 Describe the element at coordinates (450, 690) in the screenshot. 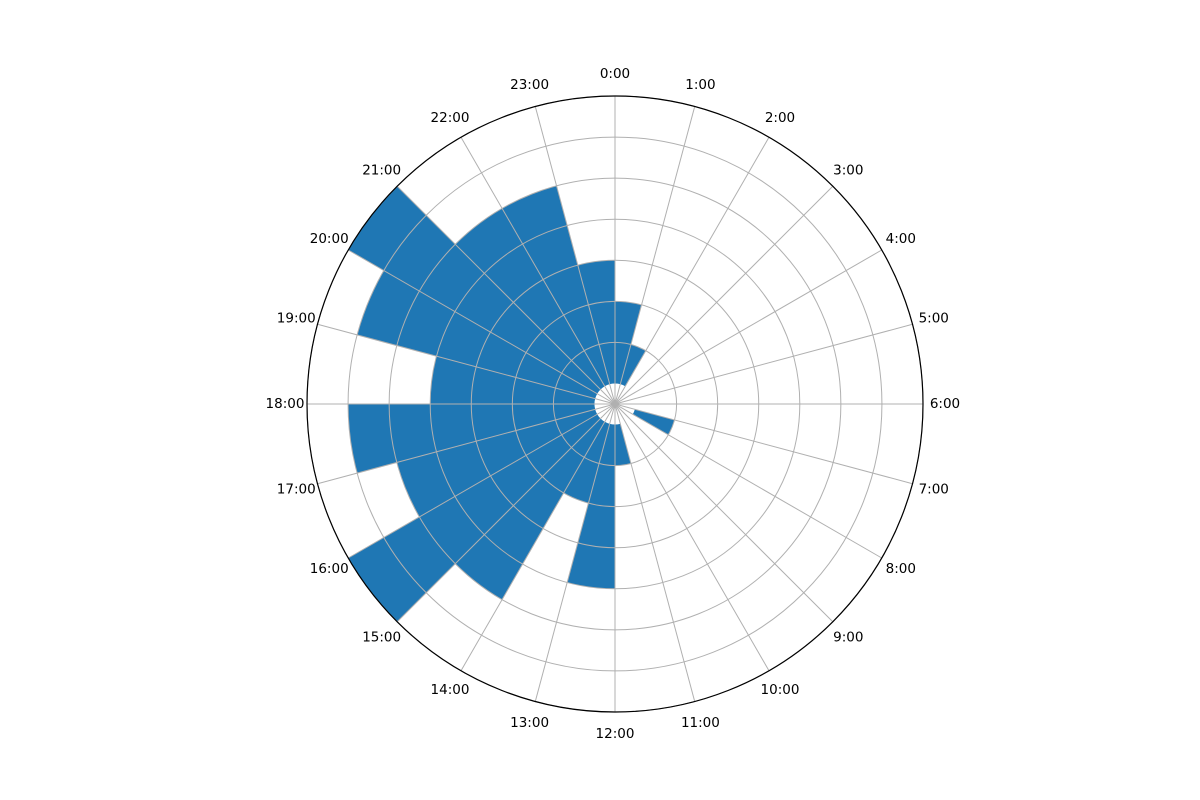

I see `tick-label: 14:00` at that location.